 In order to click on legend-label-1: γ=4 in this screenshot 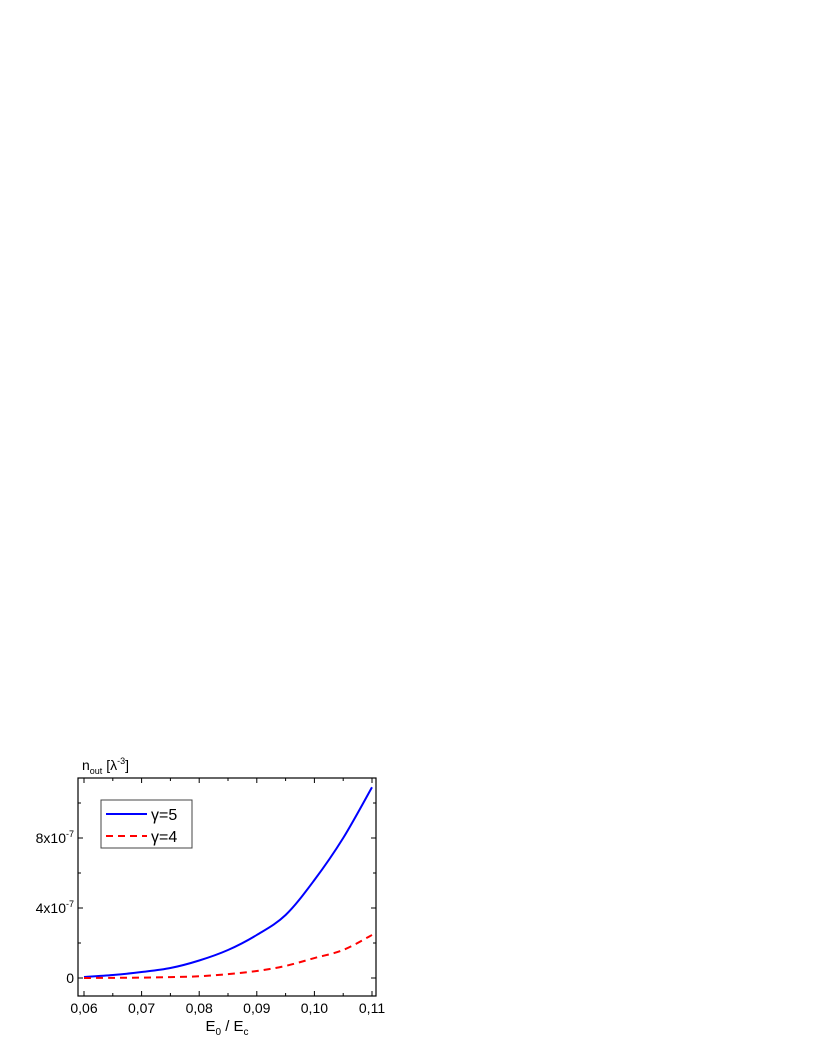, I will do `click(164, 837)`.